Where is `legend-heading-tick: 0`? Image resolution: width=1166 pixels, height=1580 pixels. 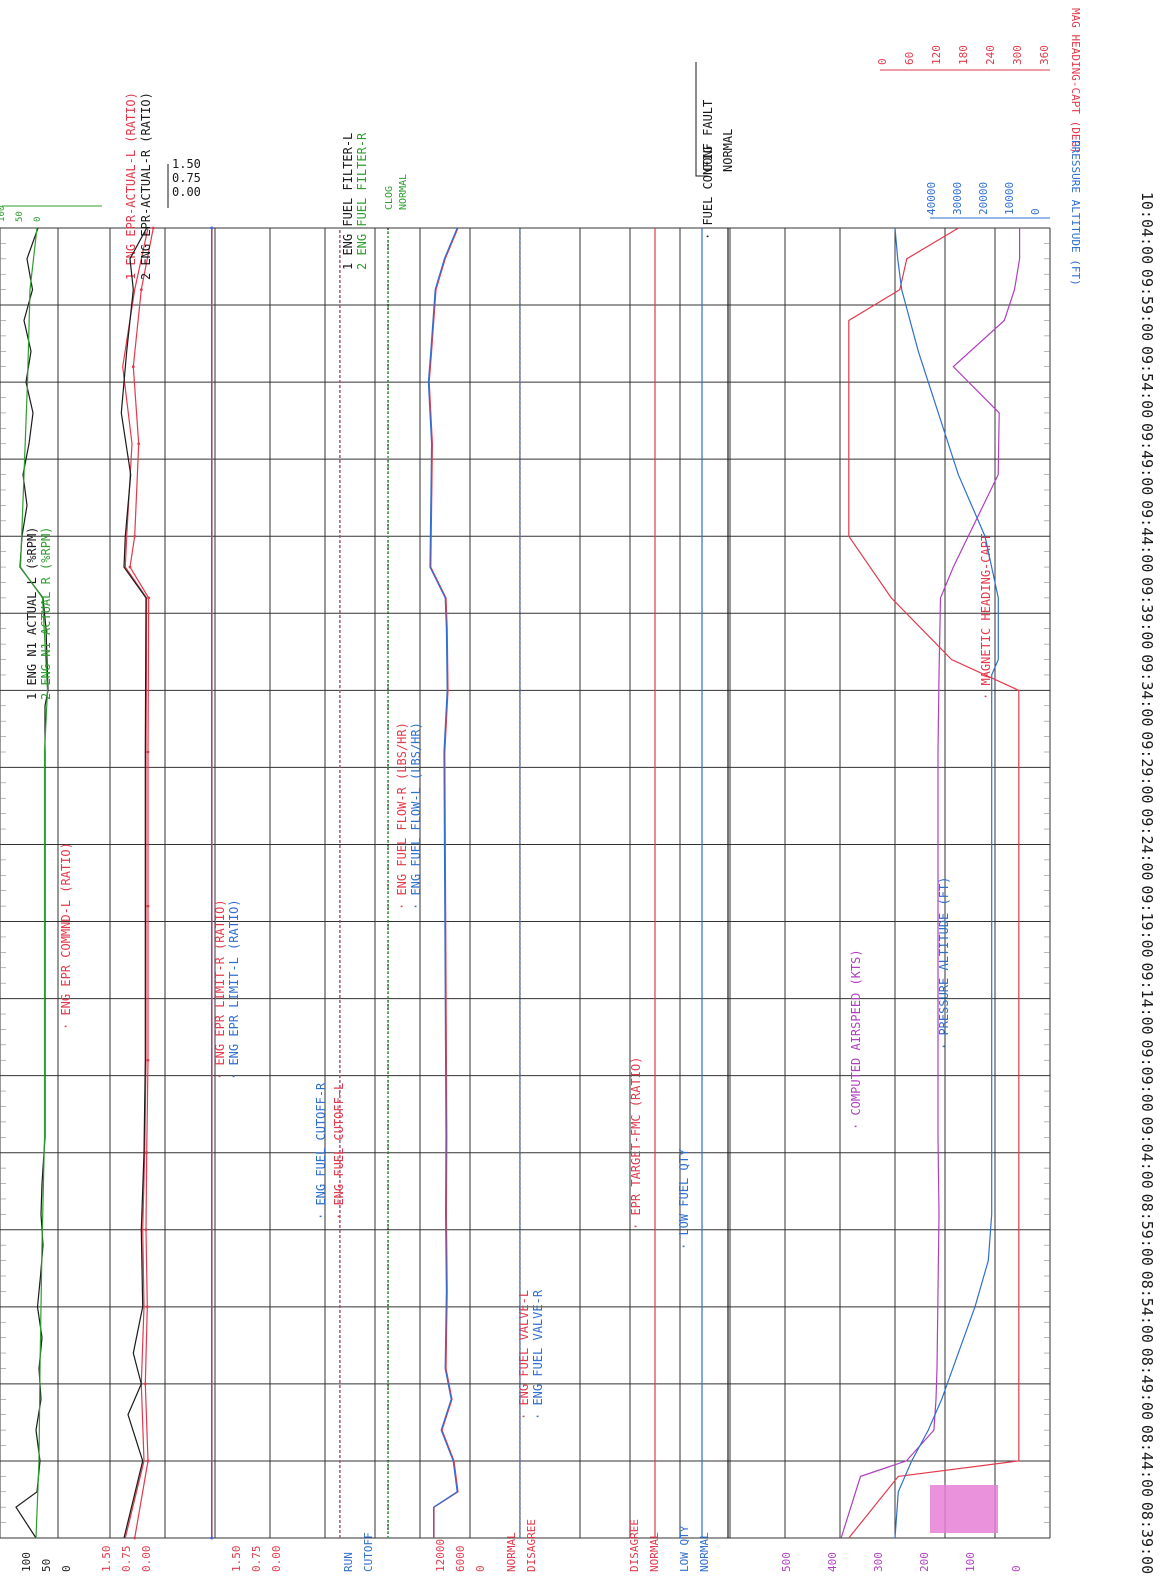
legend-heading-tick: 0 is located at coordinates (882, 61).